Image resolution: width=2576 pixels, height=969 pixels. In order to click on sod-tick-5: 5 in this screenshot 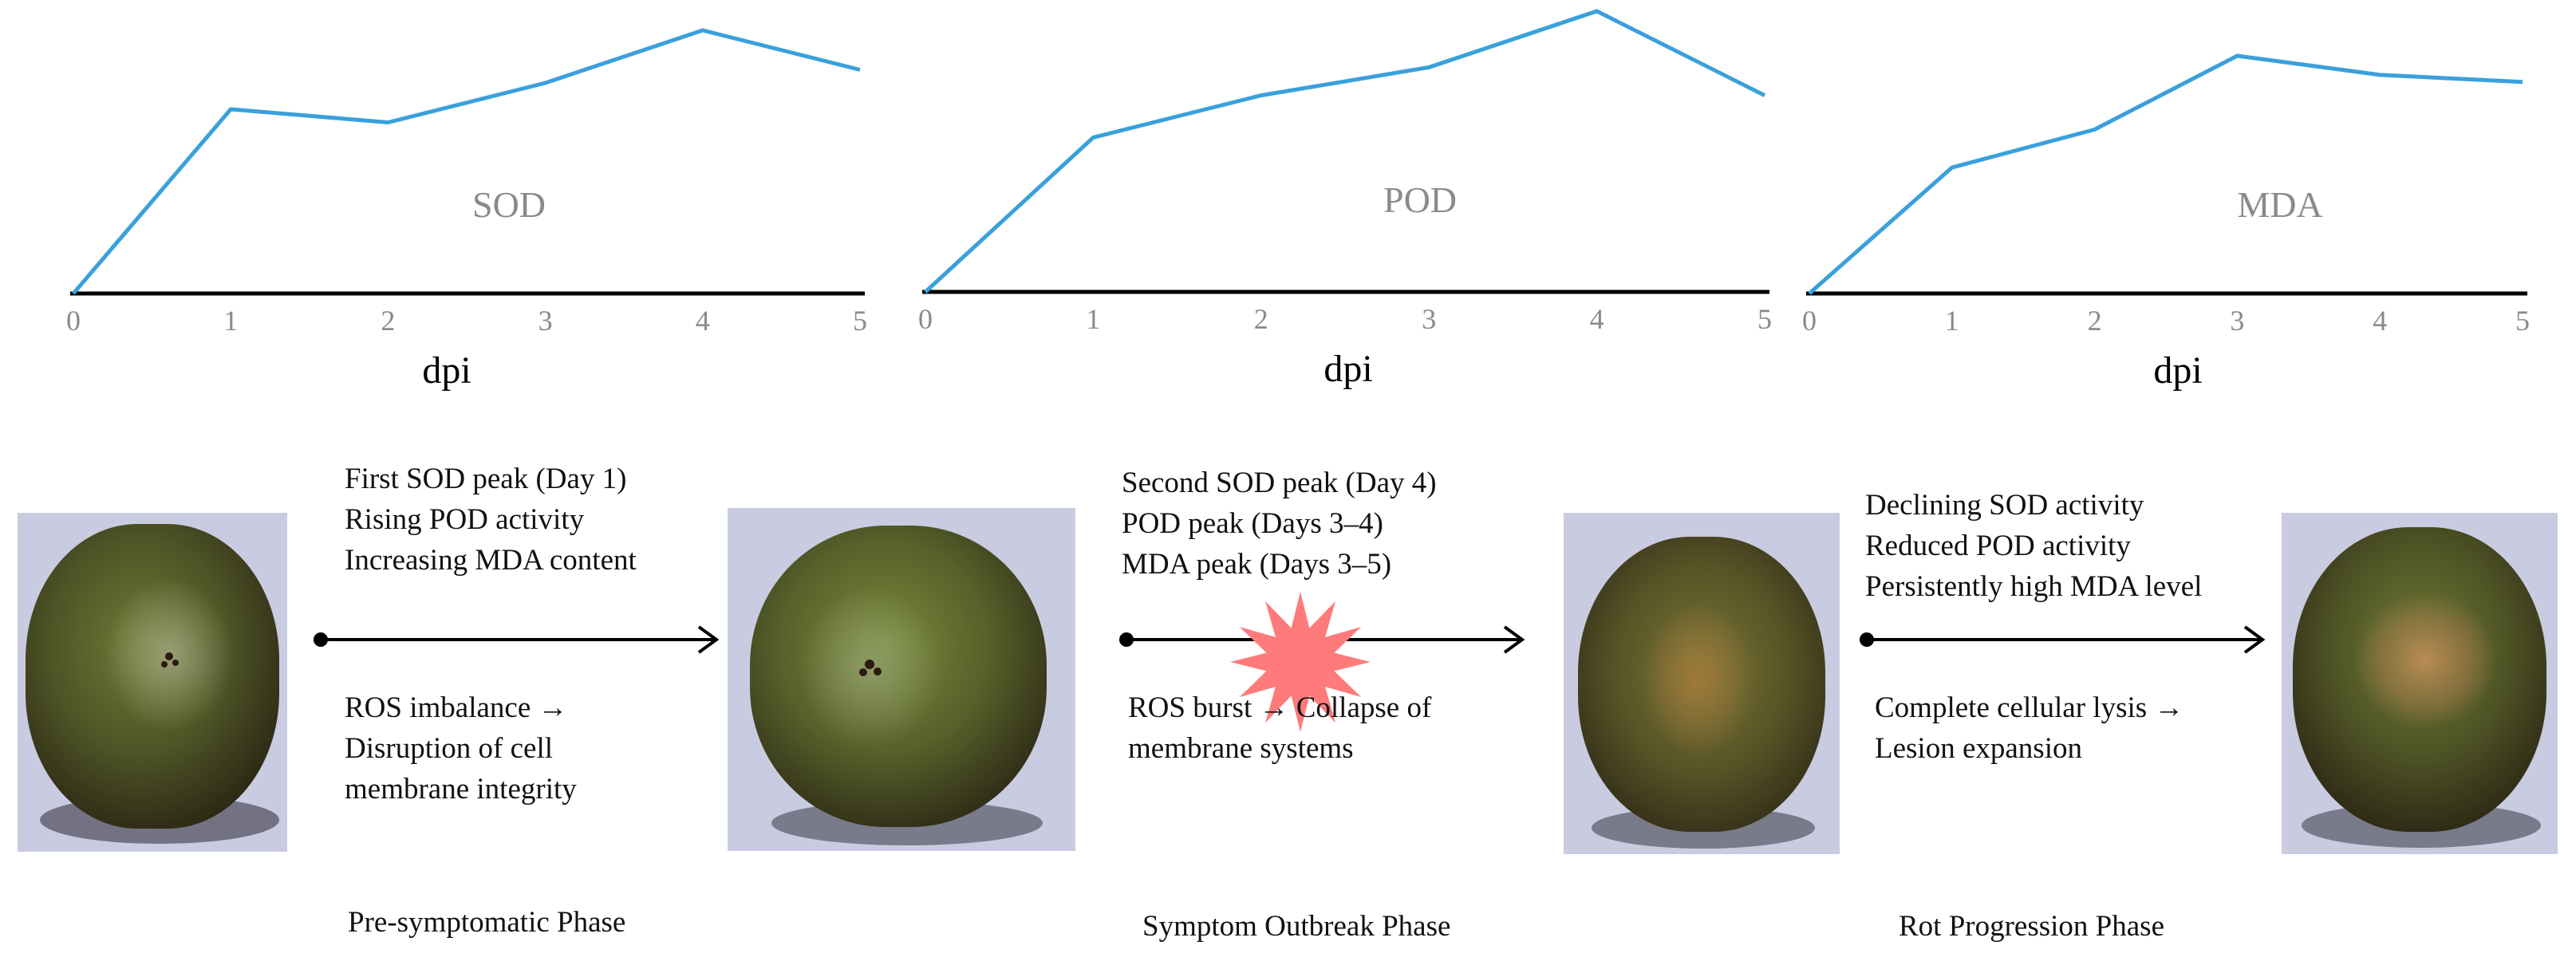, I will do `click(860, 321)`.